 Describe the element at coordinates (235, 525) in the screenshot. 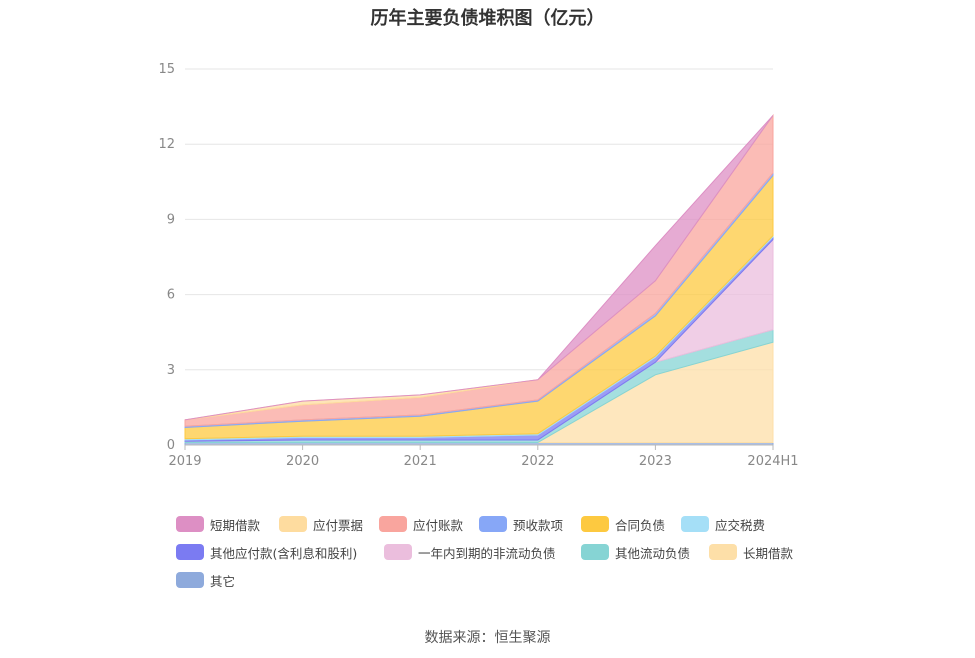

I see `legend-label: 短期借款` at that location.